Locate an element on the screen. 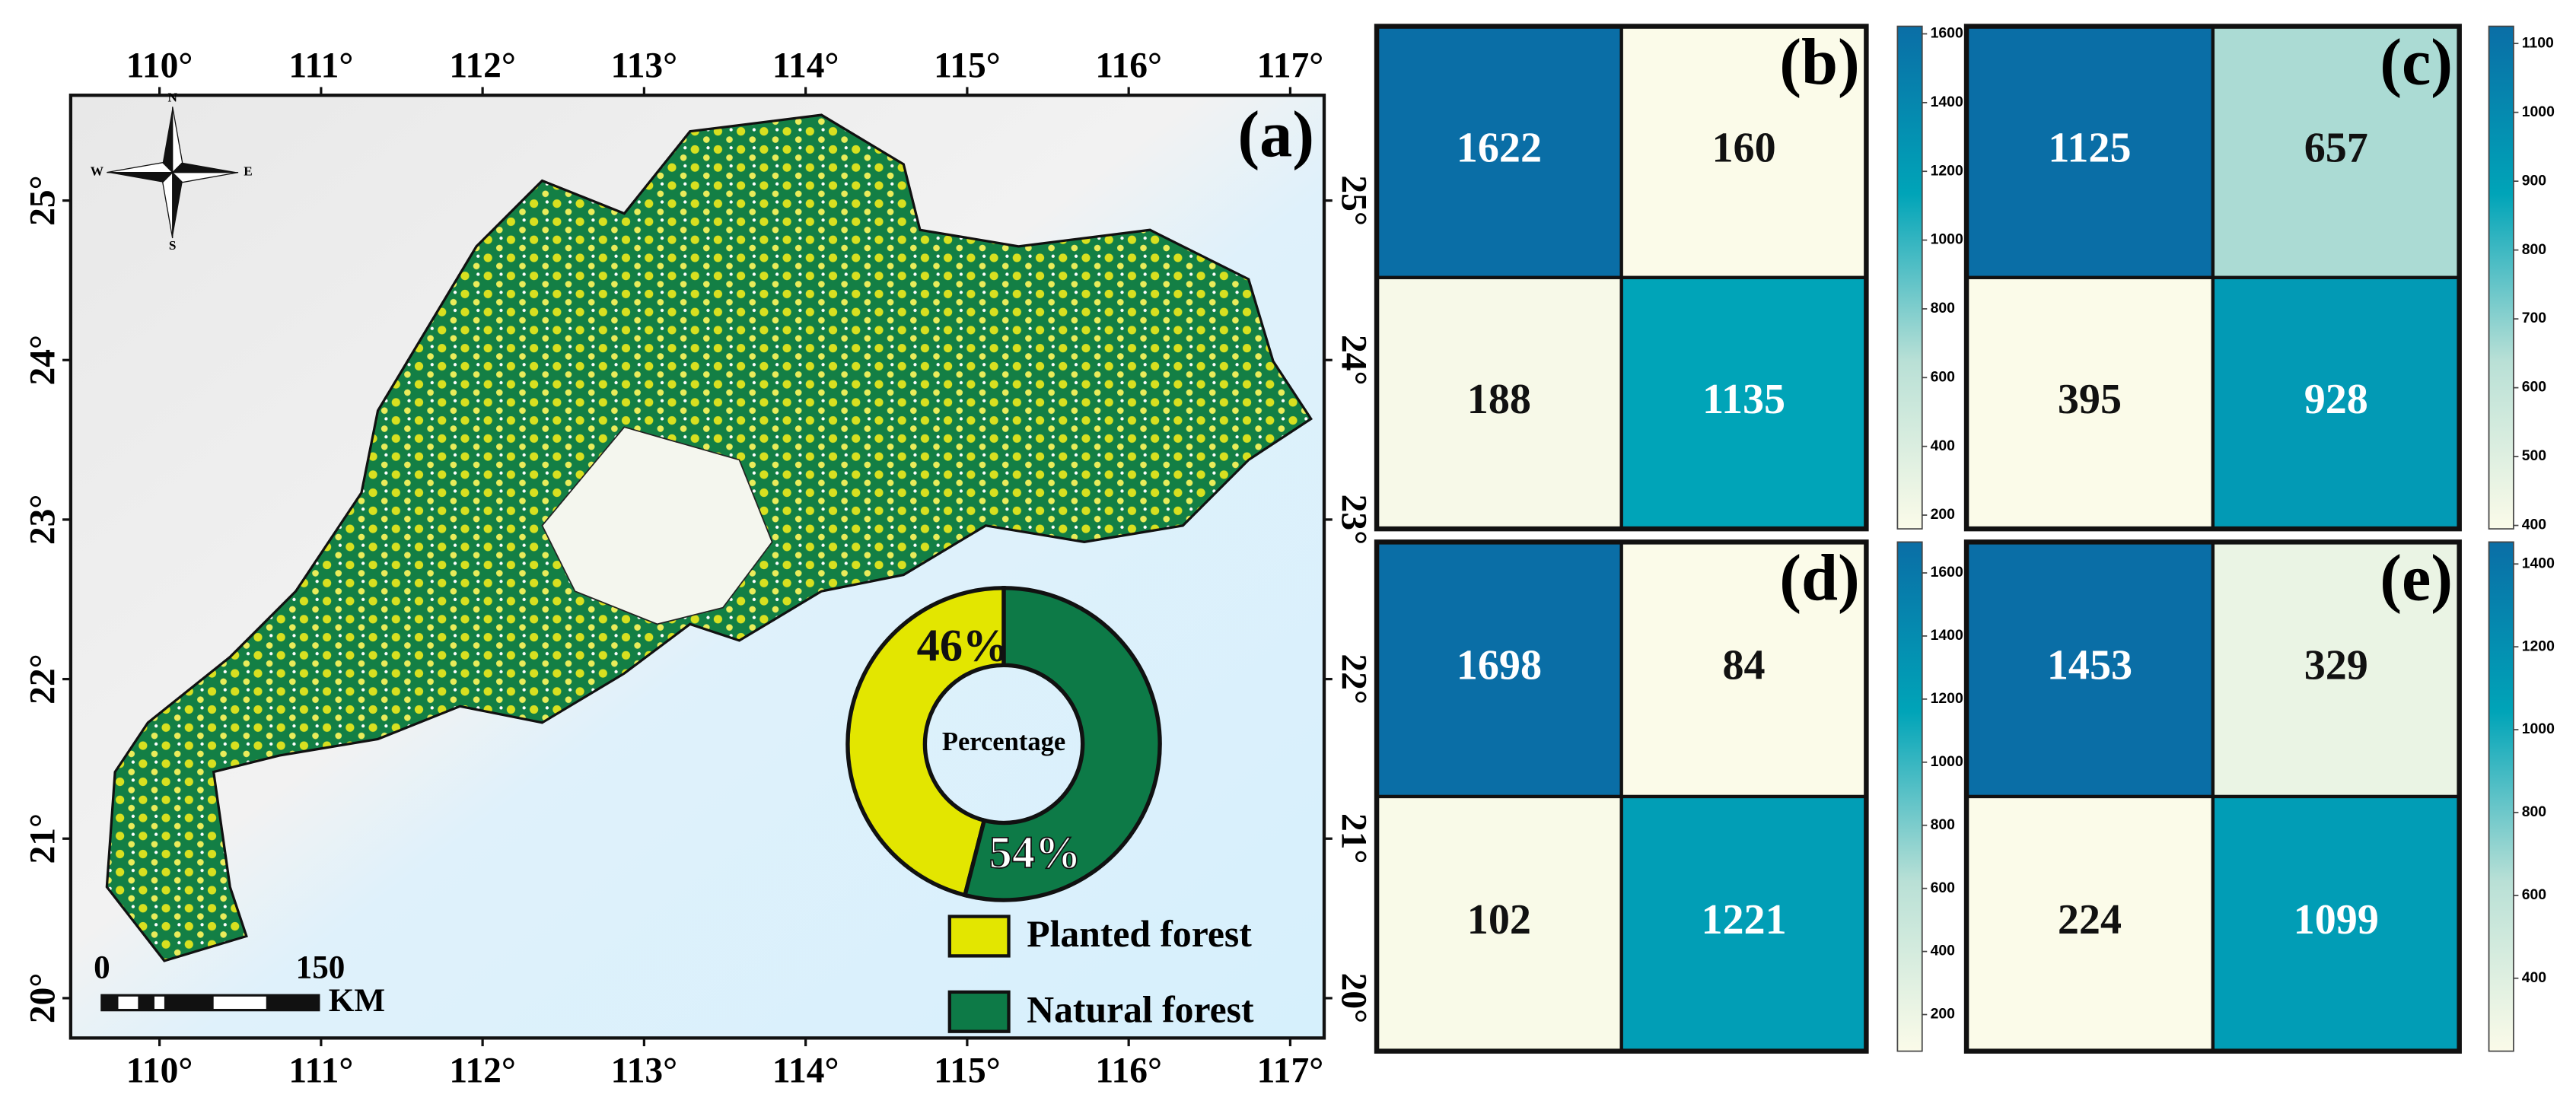 This screenshot has height=1107, width=2576. pie-value-label: 54% is located at coordinates (1035, 853).